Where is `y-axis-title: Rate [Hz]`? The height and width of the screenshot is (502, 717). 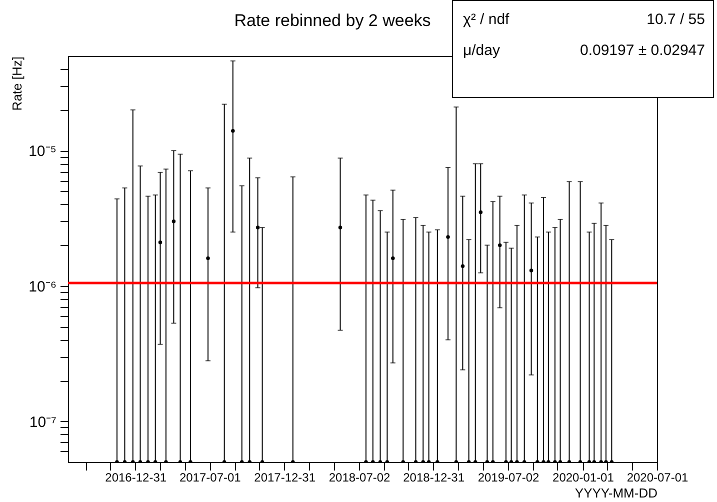 y-axis-title: Rate [Hz] is located at coordinates (17, 83).